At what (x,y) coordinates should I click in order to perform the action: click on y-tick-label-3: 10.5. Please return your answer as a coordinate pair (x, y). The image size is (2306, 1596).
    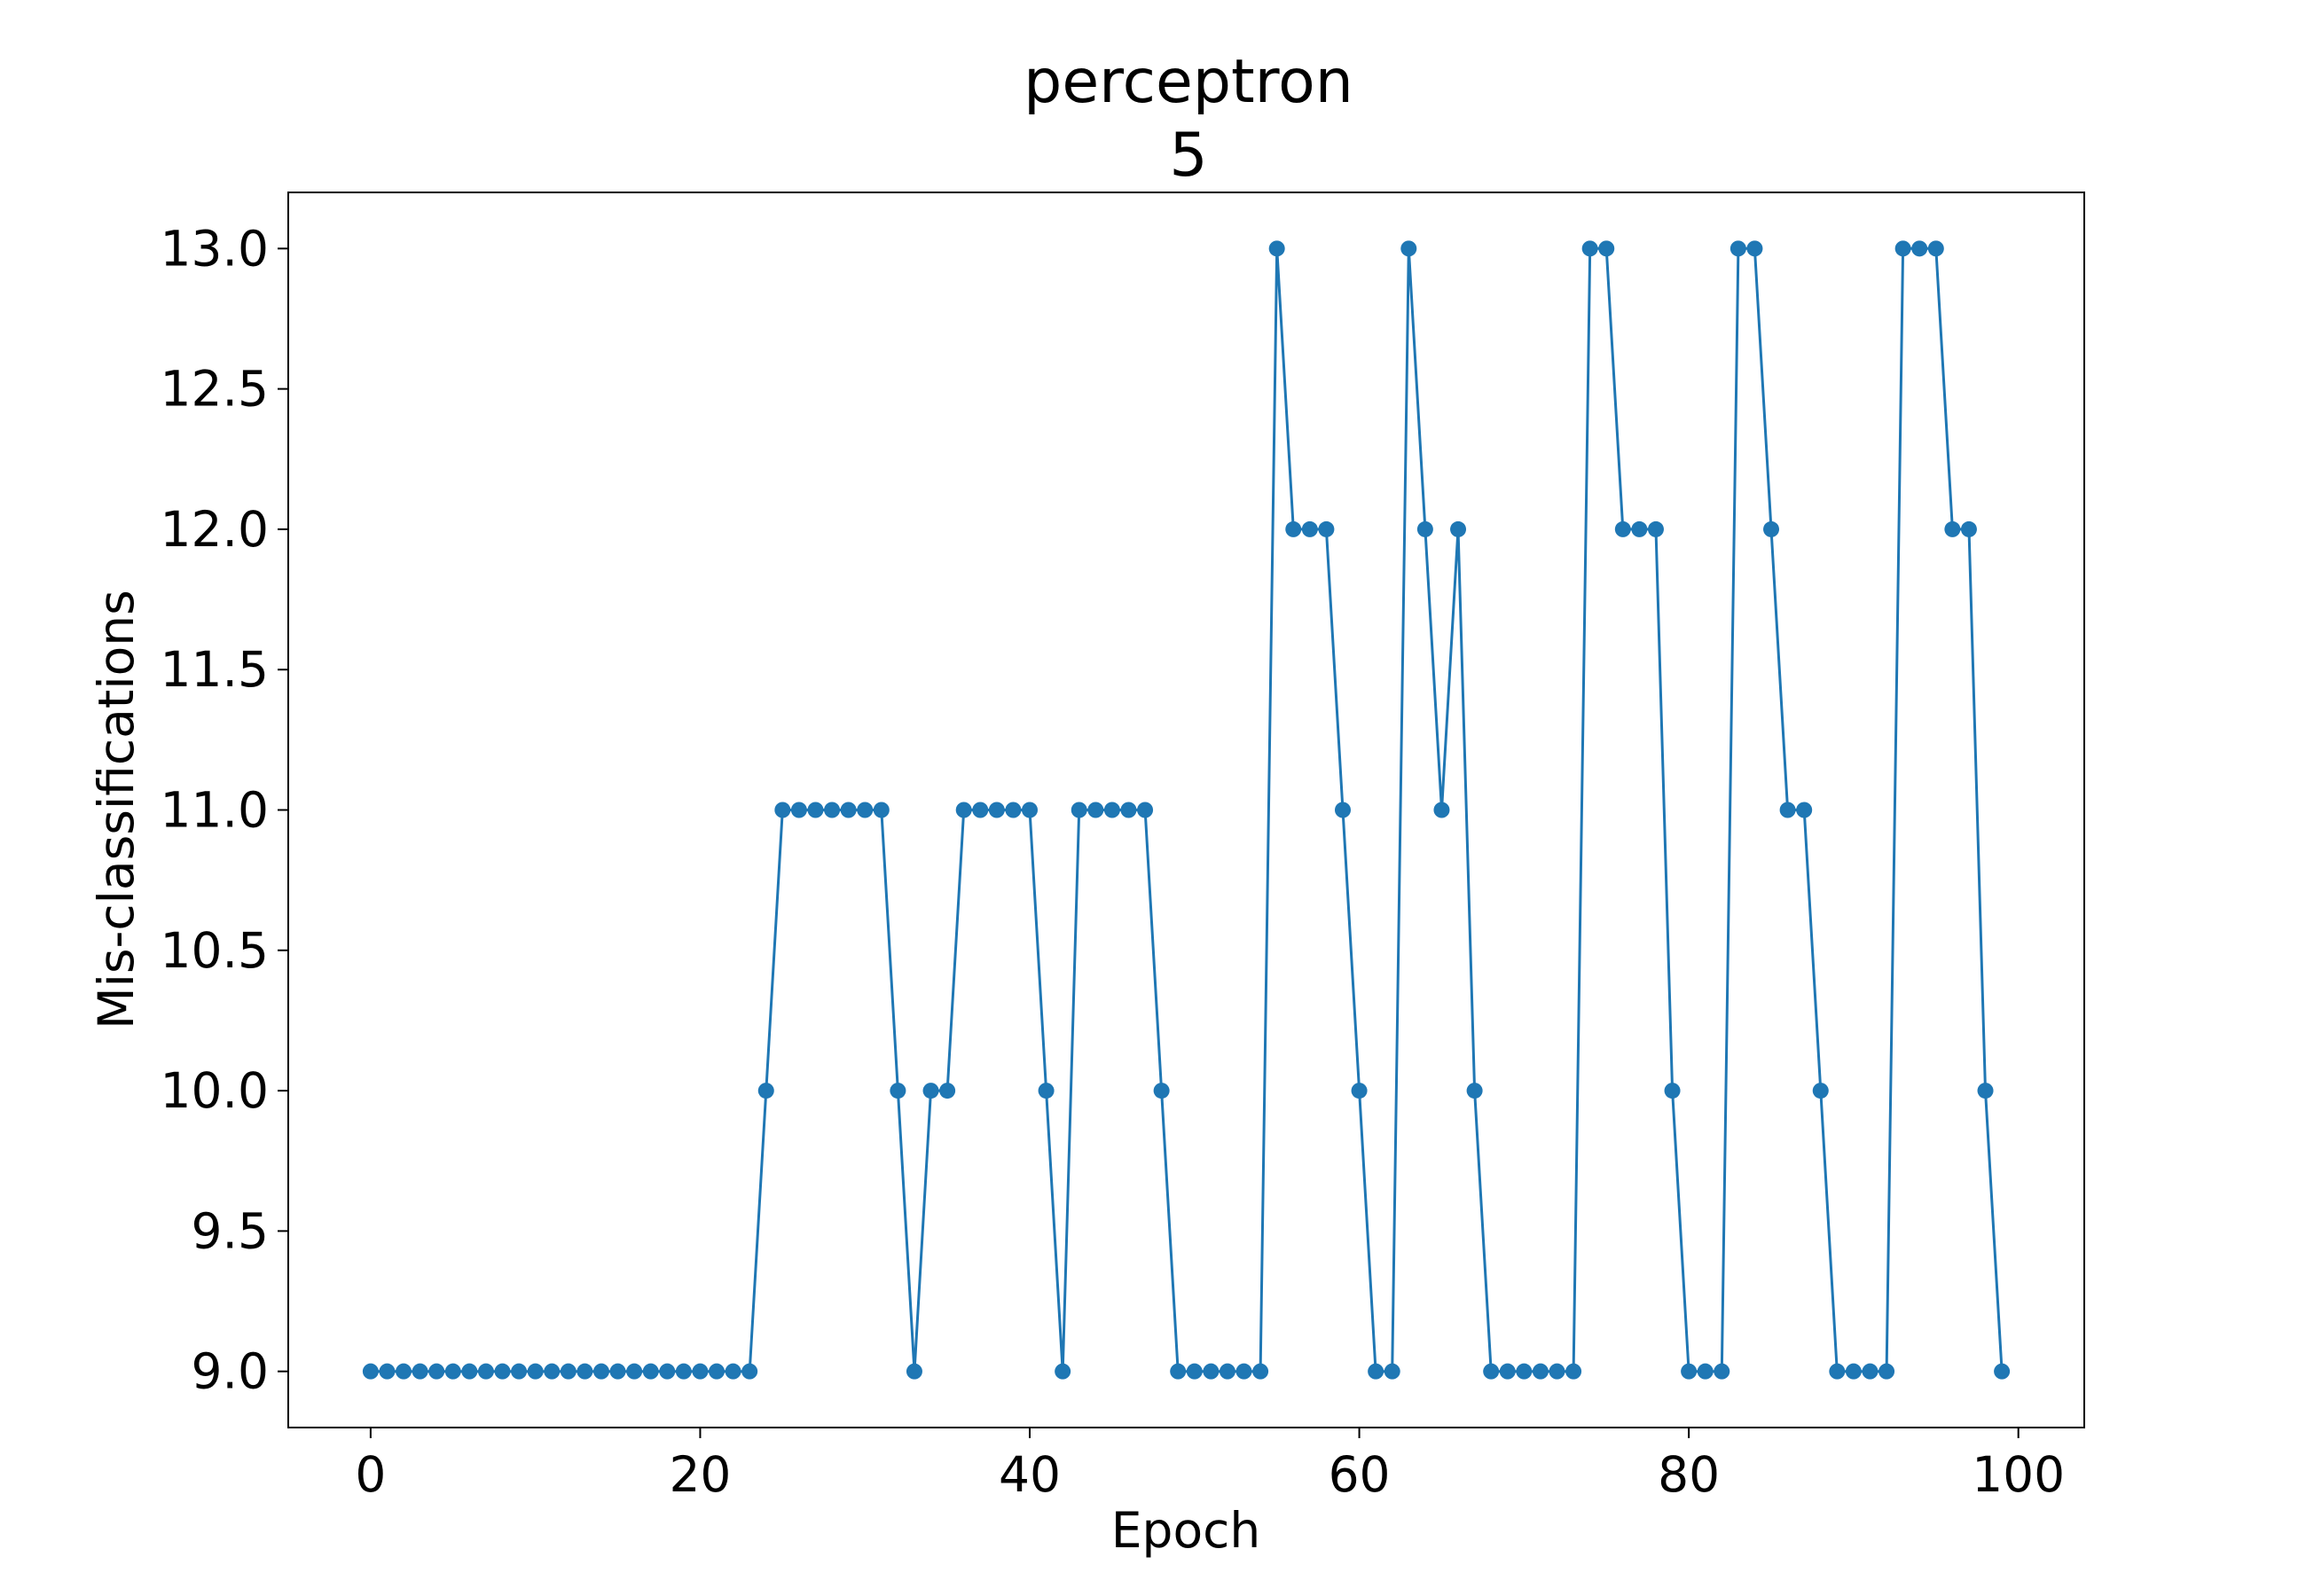
    Looking at the image, I should click on (215, 951).